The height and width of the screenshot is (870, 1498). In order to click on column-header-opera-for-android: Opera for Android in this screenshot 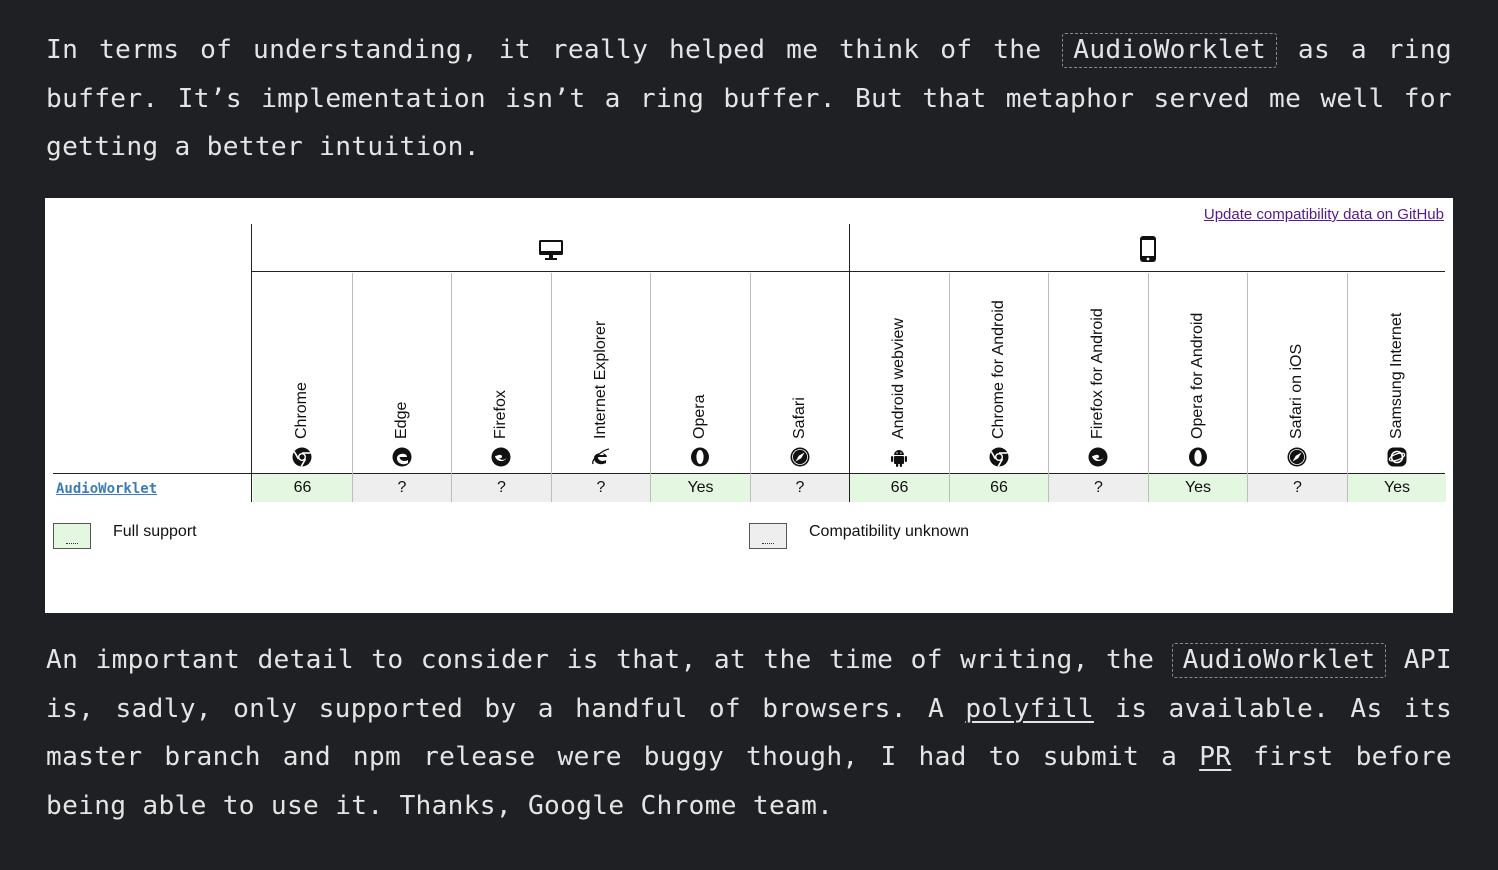, I will do `click(1197, 373)`.